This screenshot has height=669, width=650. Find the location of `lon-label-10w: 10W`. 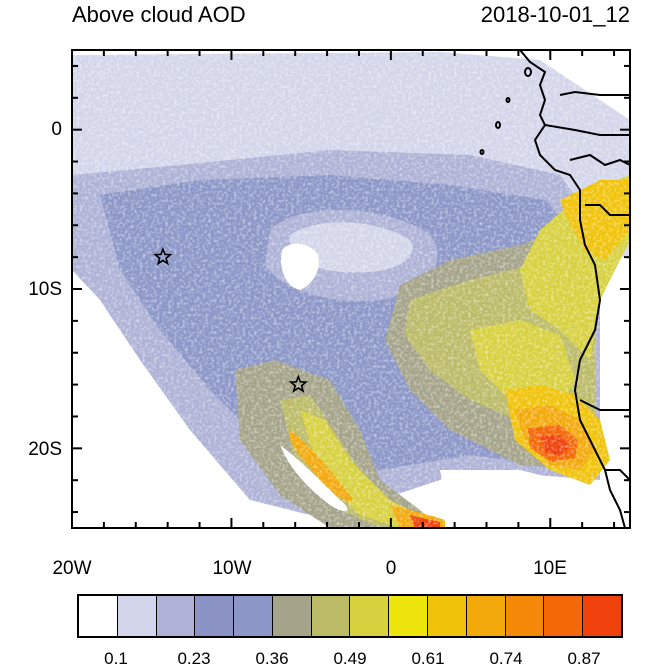

lon-label-10w: 10W is located at coordinates (232, 568).